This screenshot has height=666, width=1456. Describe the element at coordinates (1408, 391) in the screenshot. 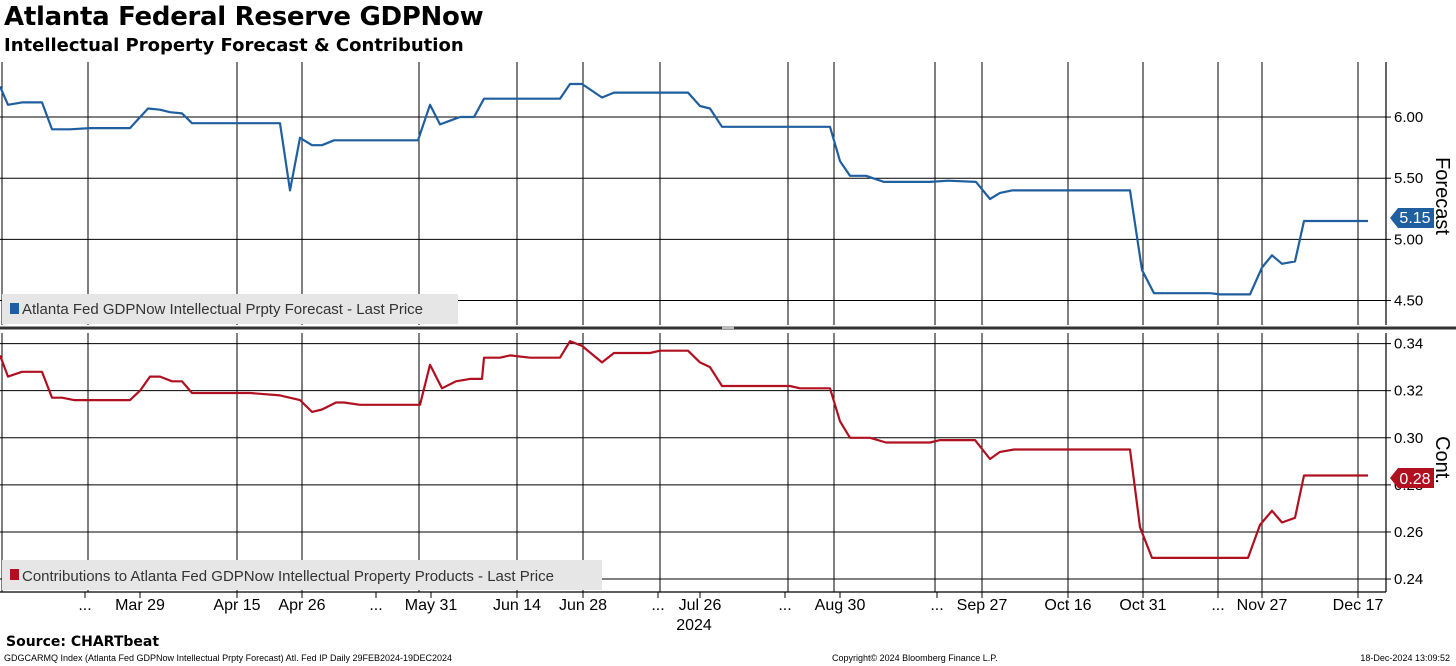

I see `y-tick-label: 0.32` at that location.